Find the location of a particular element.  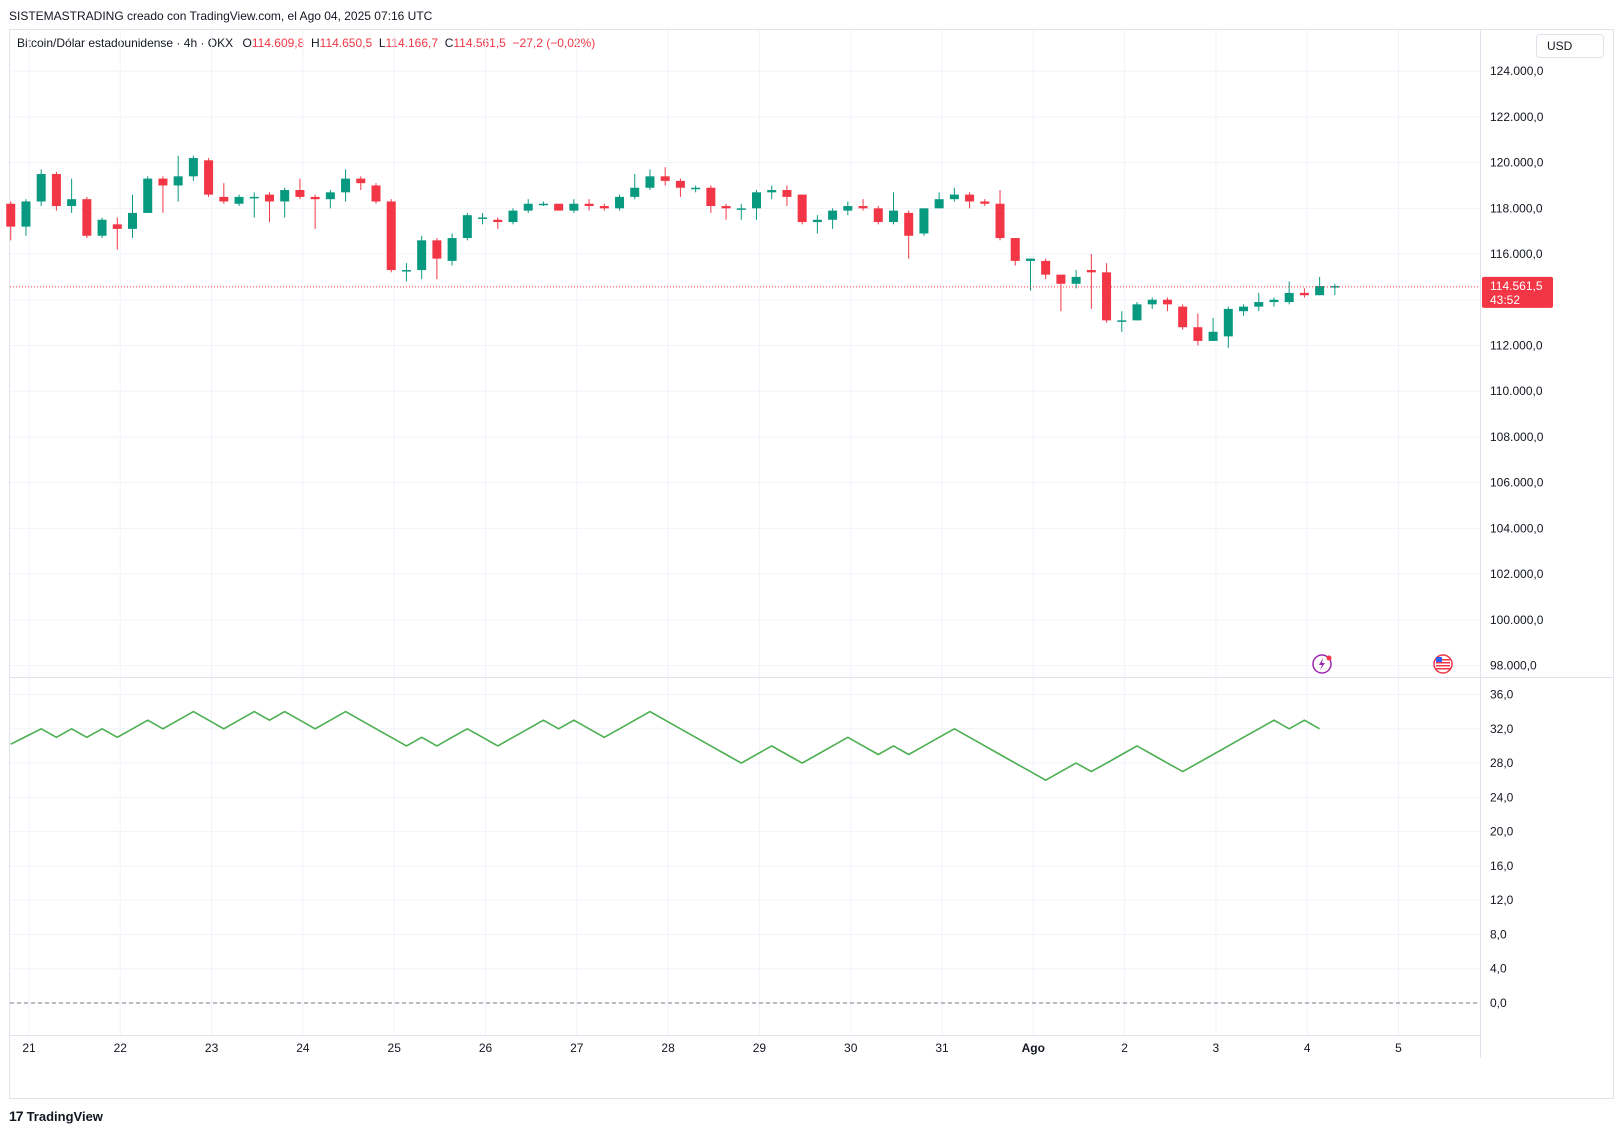

notification-dot is located at coordinates (1329, 658).